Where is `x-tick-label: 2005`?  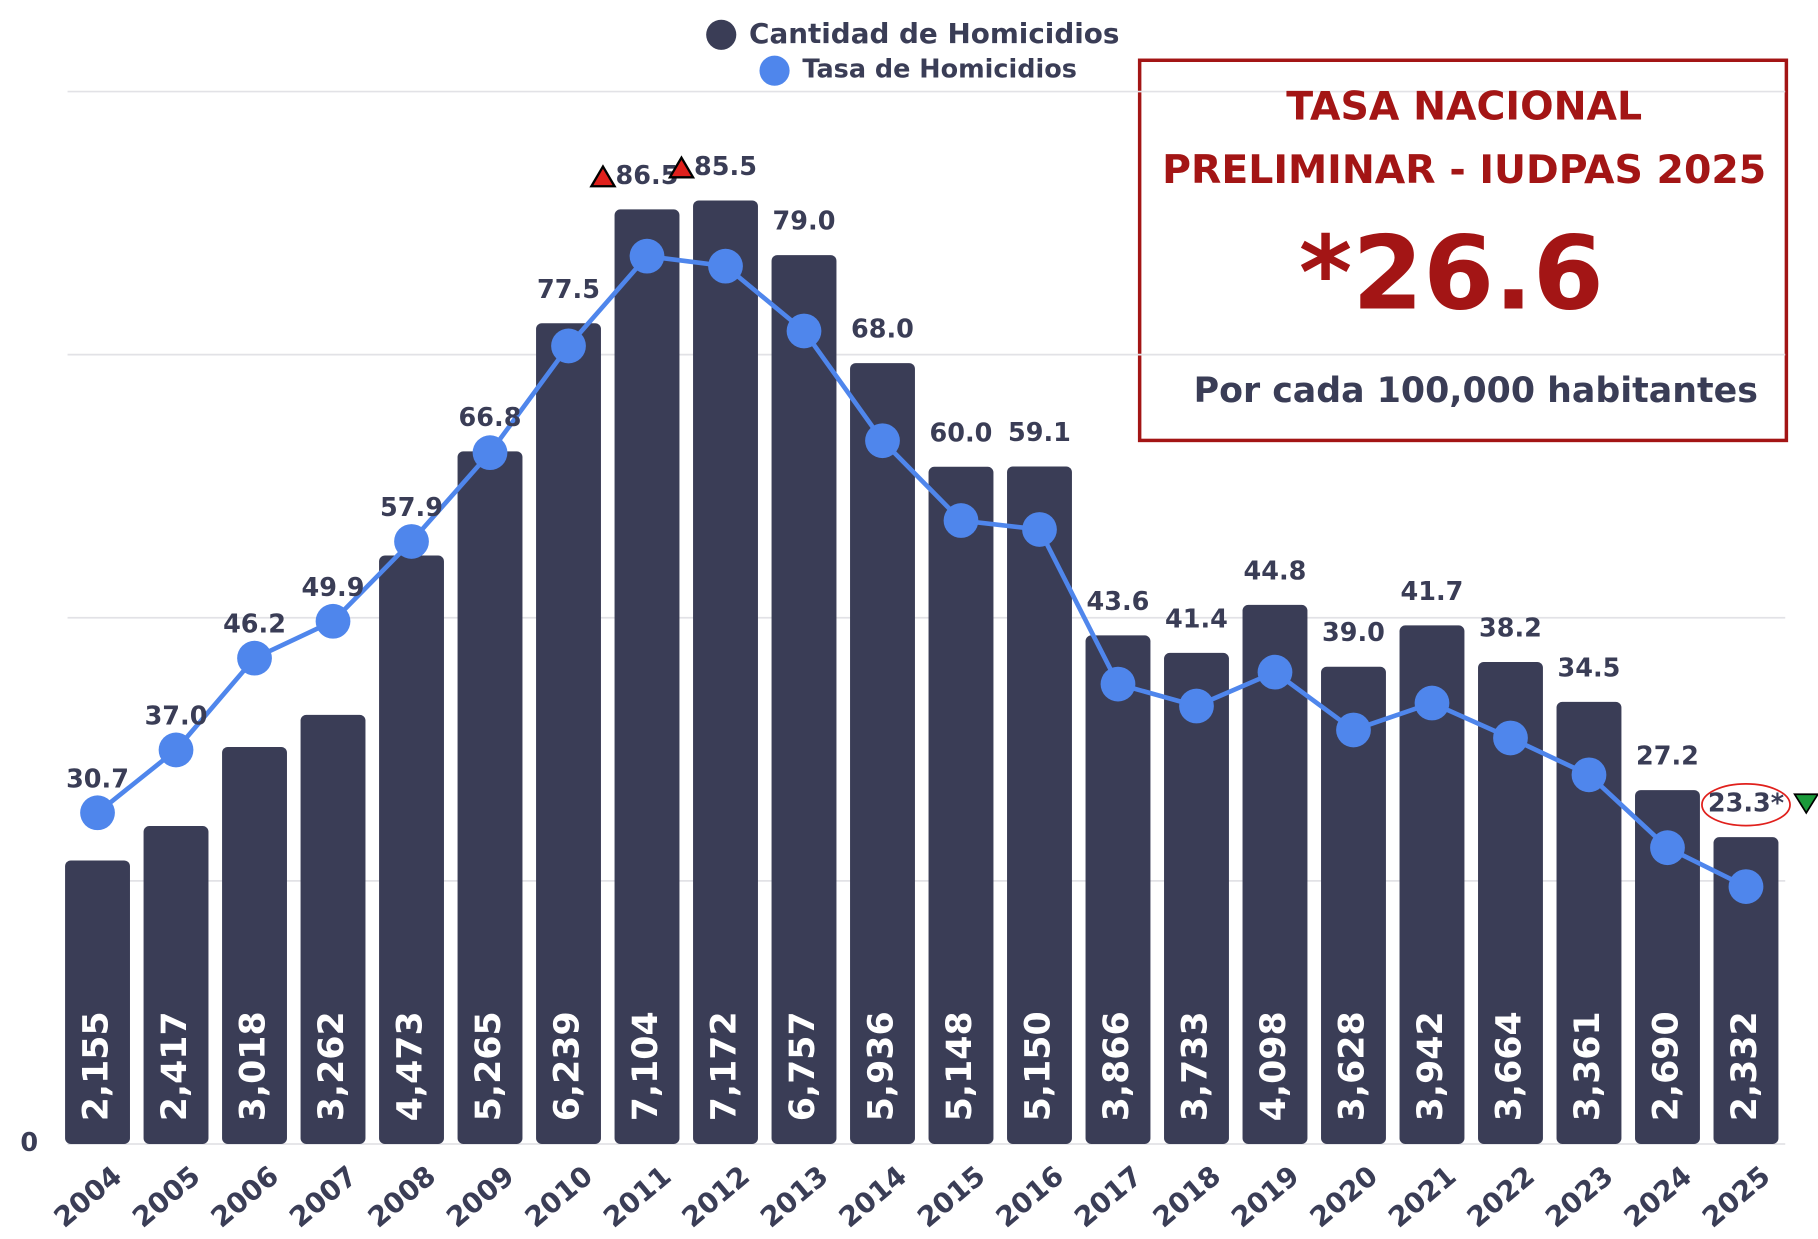 x-tick-label: 2005 is located at coordinates (166, 1196).